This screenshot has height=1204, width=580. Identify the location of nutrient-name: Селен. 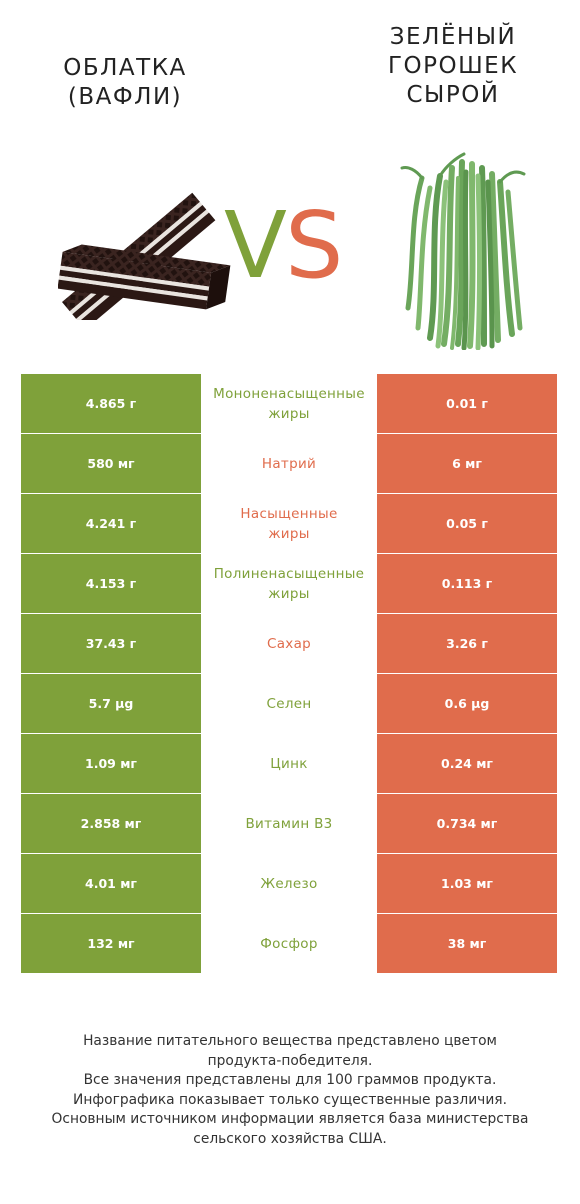
(289, 703).